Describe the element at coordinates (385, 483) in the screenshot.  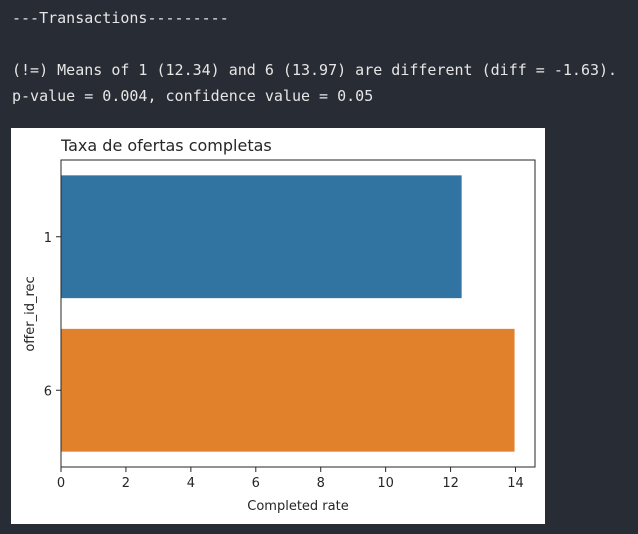
I see `x-tick-label: 10` at that location.